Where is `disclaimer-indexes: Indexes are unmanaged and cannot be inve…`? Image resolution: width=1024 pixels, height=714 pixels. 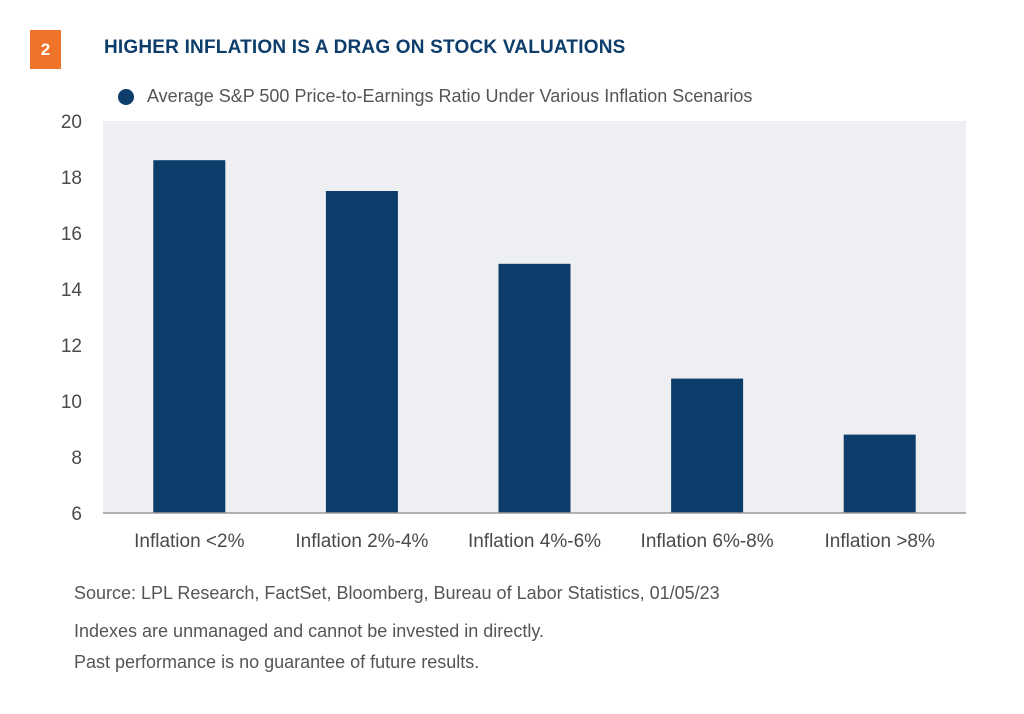 disclaimer-indexes: Indexes are unmanaged and cannot be inve… is located at coordinates (309, 631).